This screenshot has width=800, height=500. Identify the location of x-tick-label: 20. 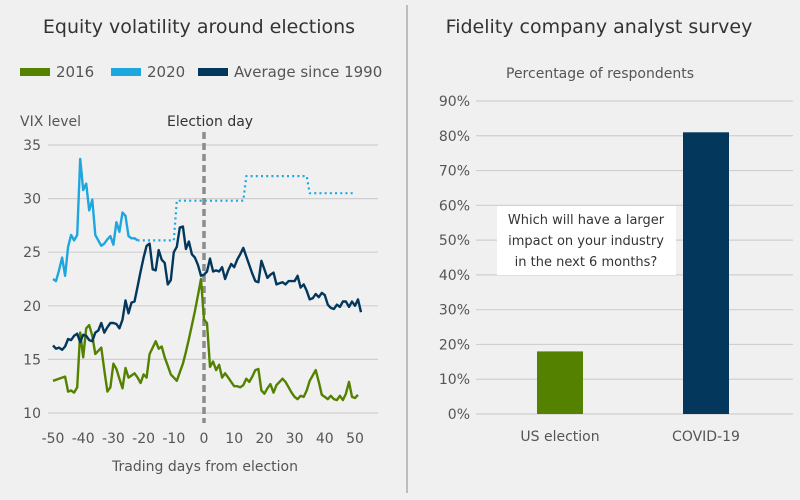
(264, 439).